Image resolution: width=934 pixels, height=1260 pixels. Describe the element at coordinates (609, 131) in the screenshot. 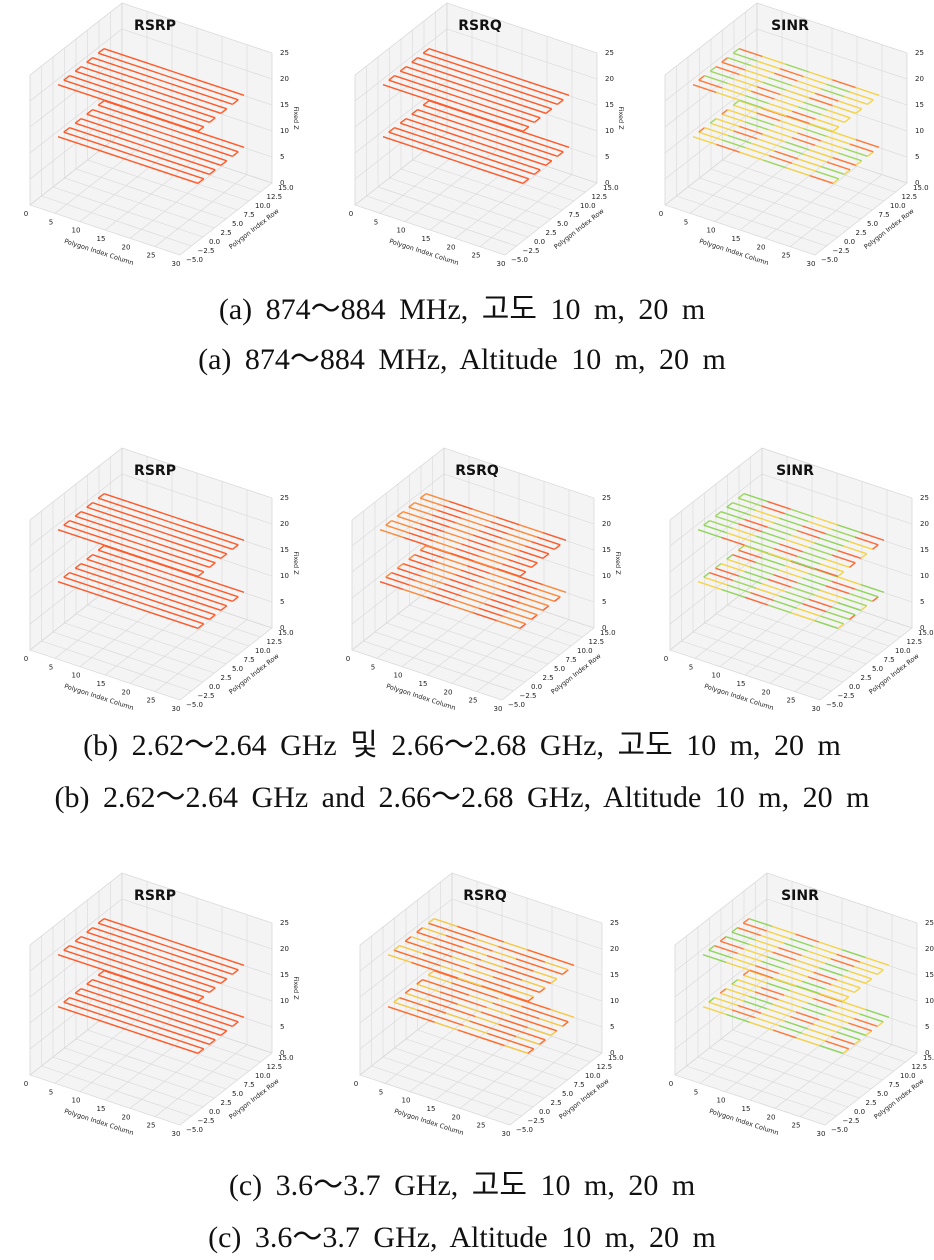

I see `z-tick-label: 10` at that location.